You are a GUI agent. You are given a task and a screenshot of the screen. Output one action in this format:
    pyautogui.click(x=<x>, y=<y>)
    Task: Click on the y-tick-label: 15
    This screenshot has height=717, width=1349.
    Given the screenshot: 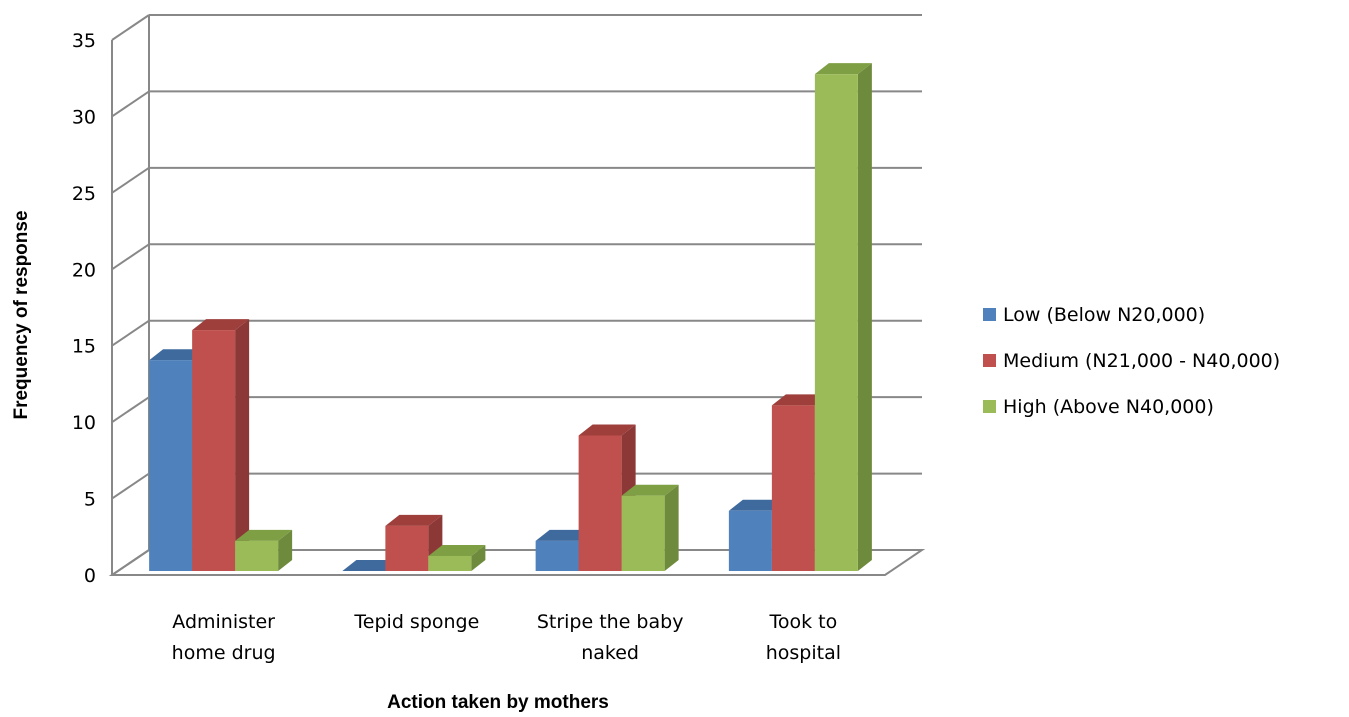 What is the action you would take?
    pyautogui.click(x=84, y=347)
    